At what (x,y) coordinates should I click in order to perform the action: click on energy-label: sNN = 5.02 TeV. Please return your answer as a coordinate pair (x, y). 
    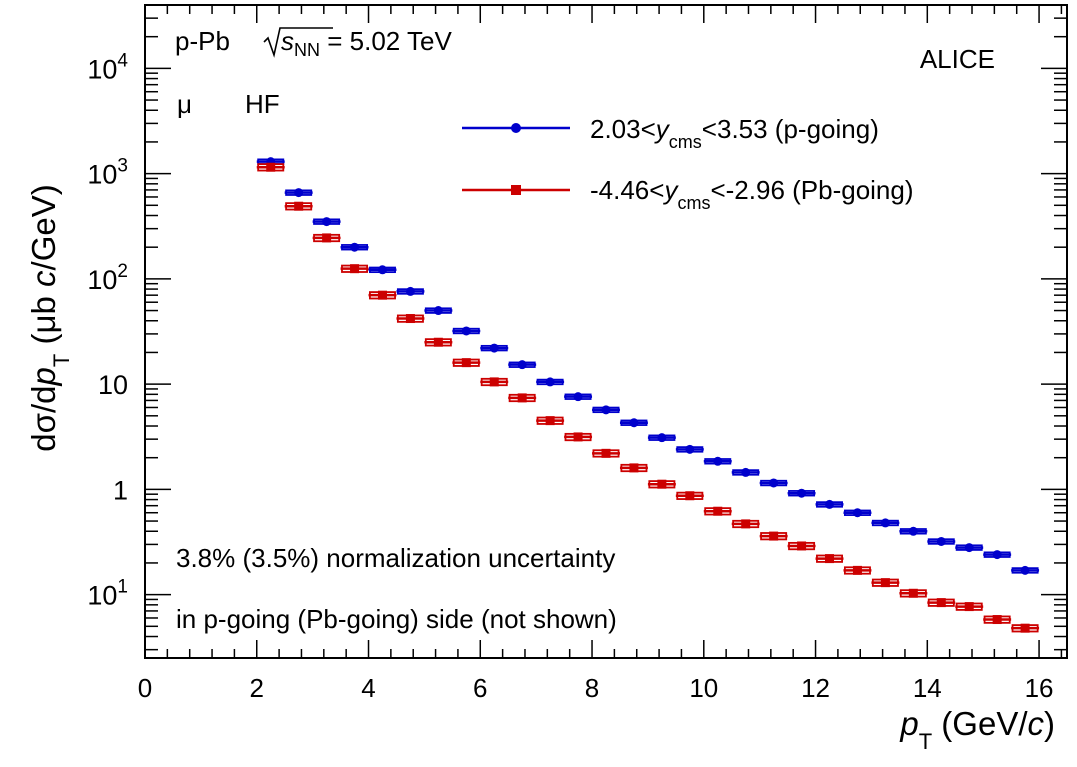
    Looking at the image, I should click on (366, 43).